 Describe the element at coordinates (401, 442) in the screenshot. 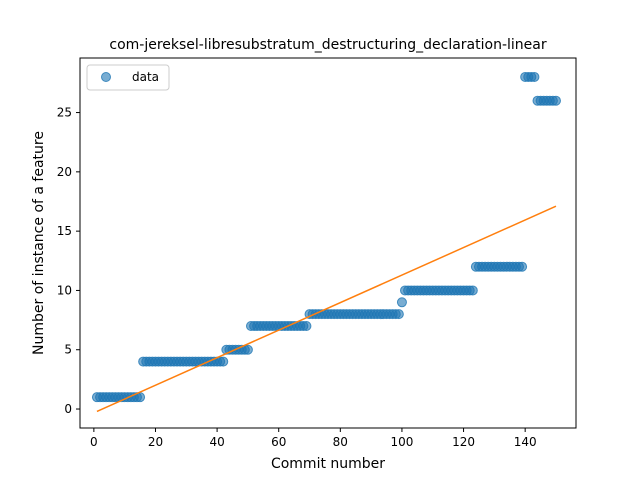

I see `x-tick-label: 100` at that location.